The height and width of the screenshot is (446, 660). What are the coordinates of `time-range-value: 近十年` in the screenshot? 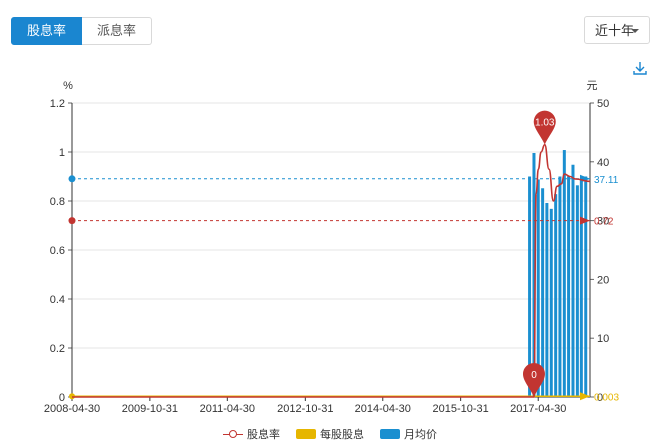 It's located at (615, 30).